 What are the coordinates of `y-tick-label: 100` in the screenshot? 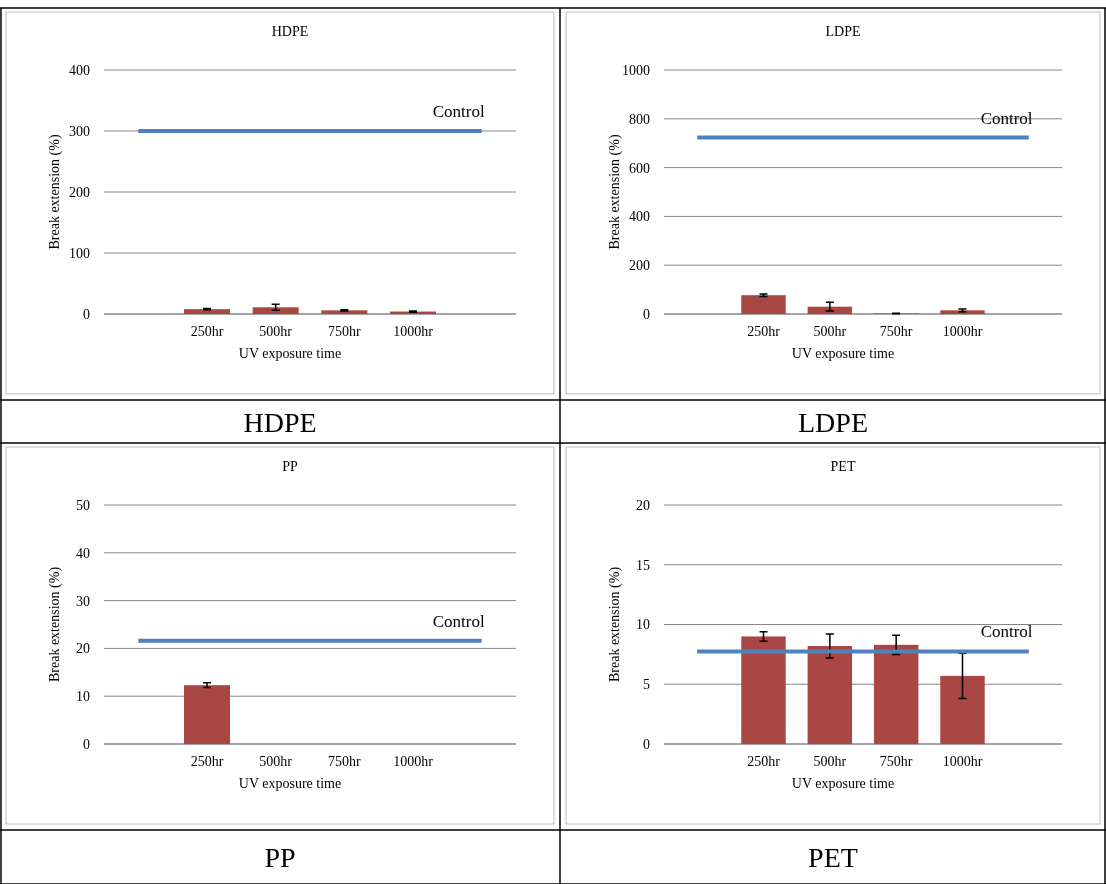 It's located at (79, 253).